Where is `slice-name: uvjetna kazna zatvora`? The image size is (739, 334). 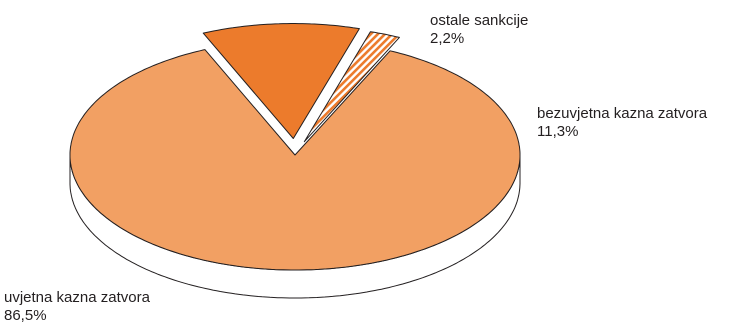
slice-name: uvjetna kazna zatvora is located at coordinates (77, 297).